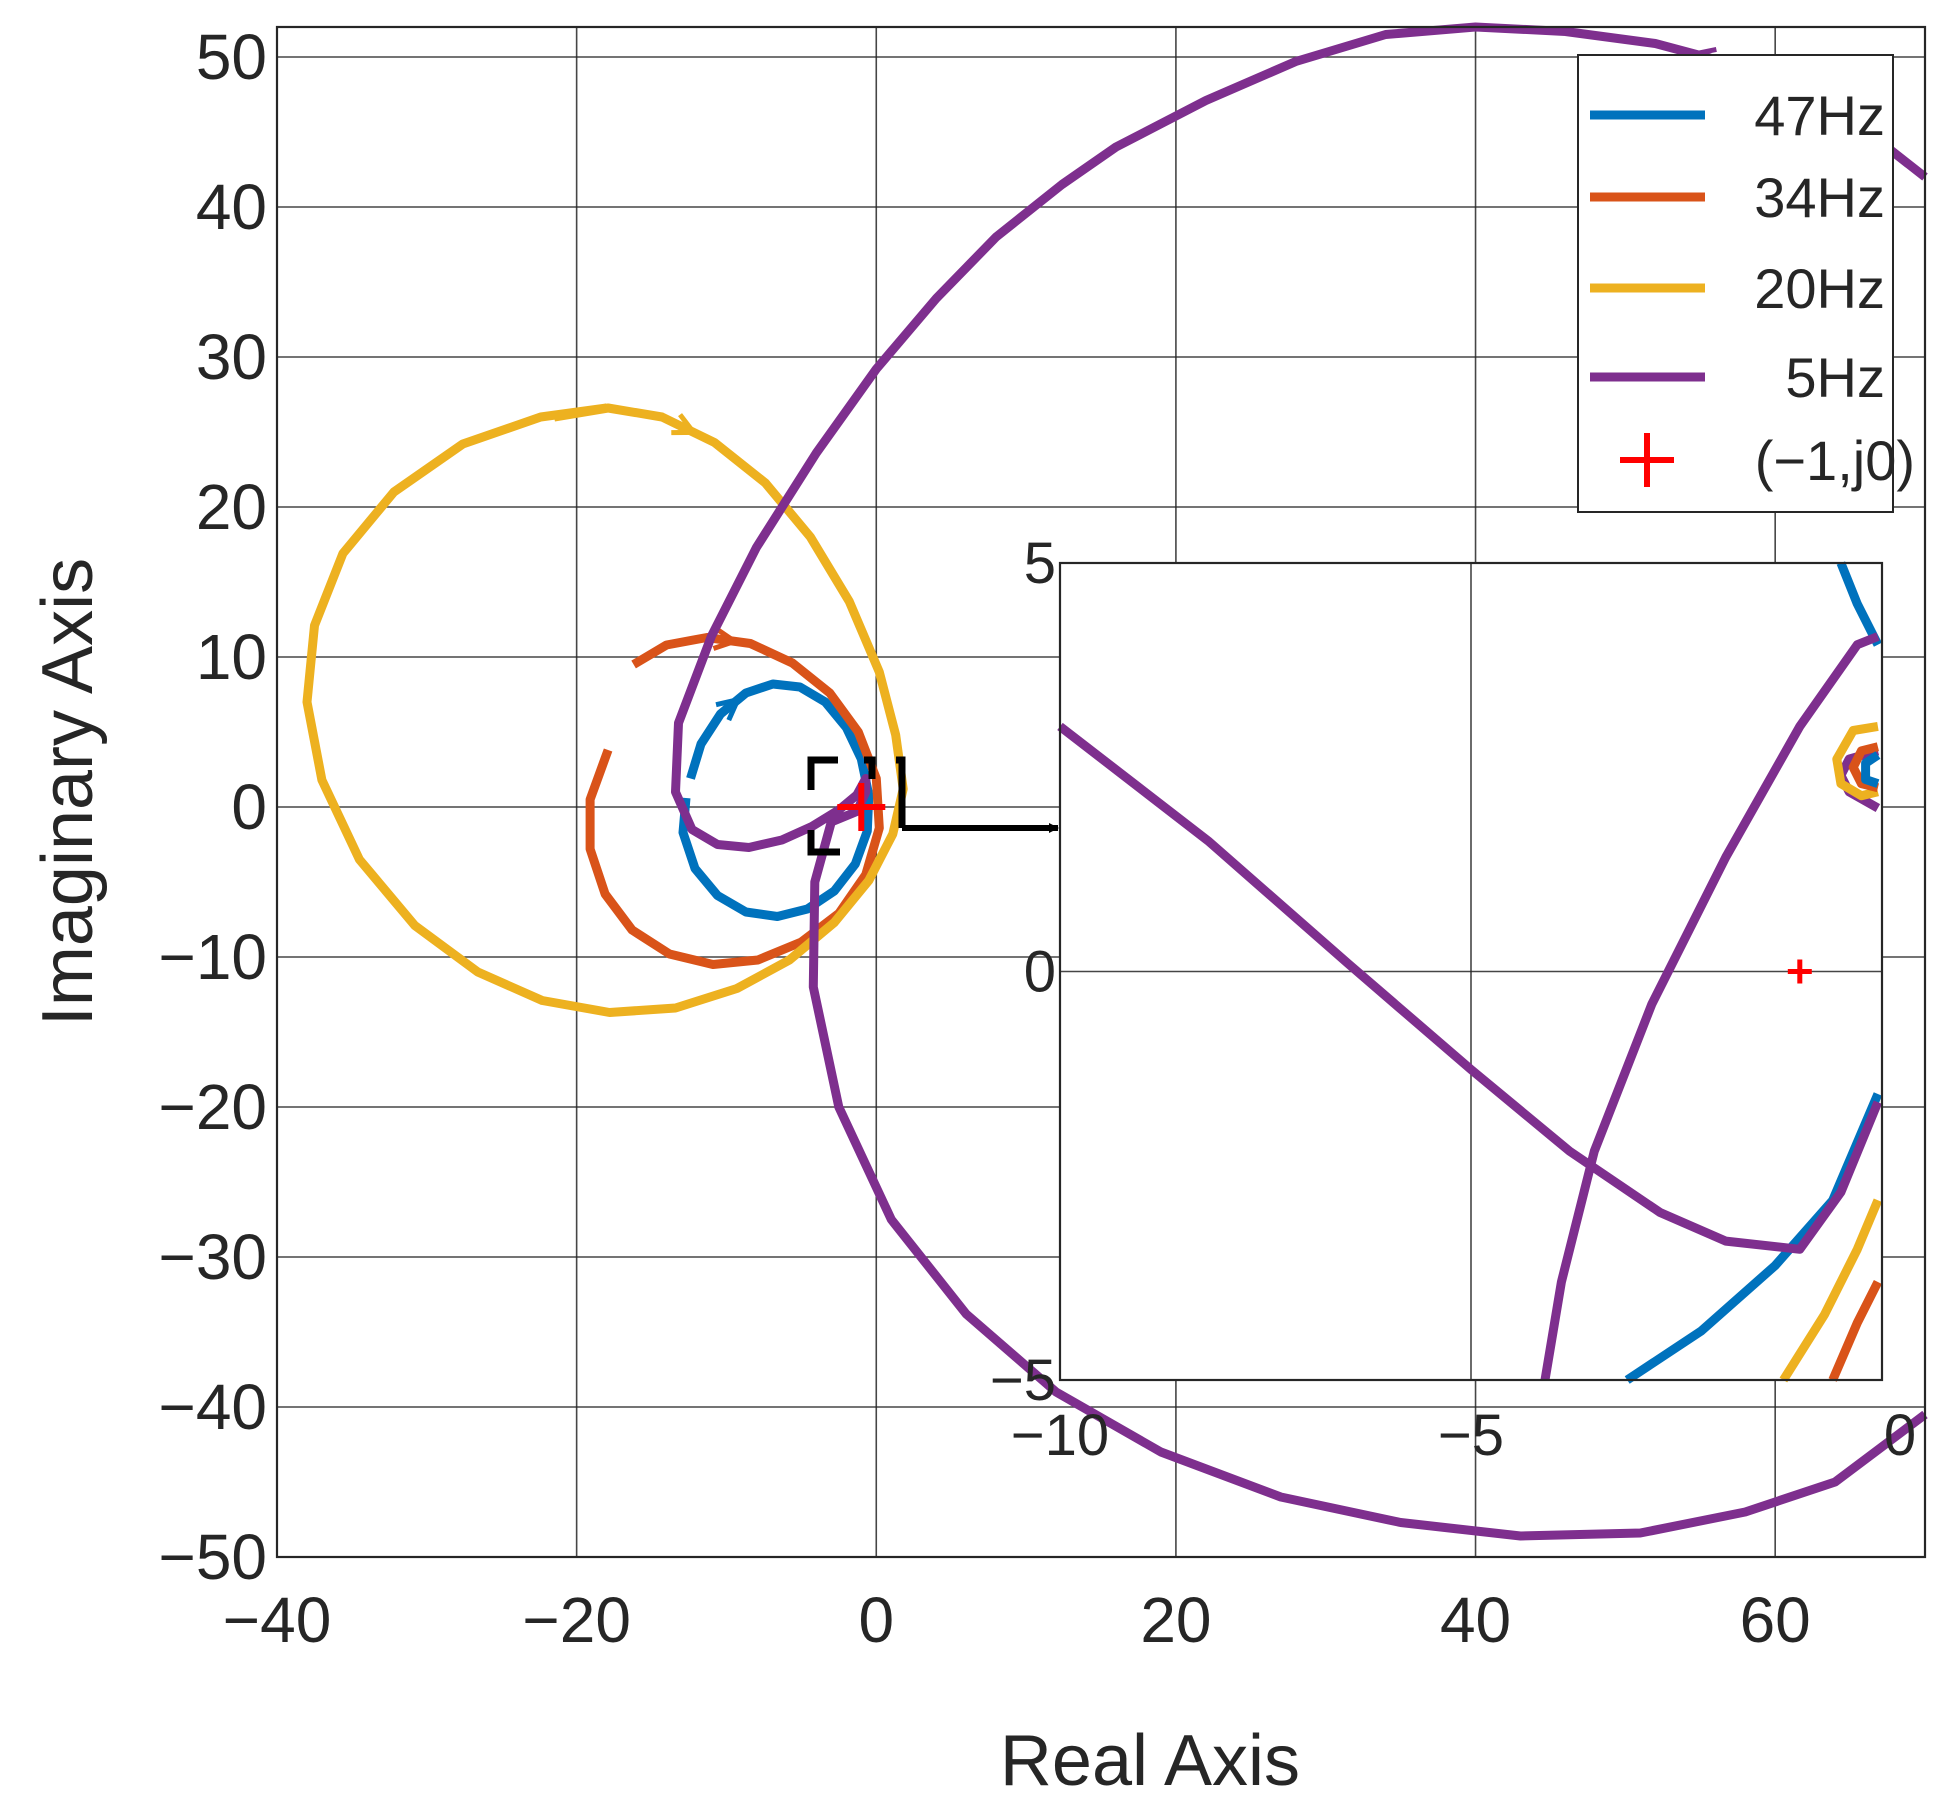  Describe the element at coordinates (876, 1620) in the screenshot. I see `x-tick-label: 0` at that location.